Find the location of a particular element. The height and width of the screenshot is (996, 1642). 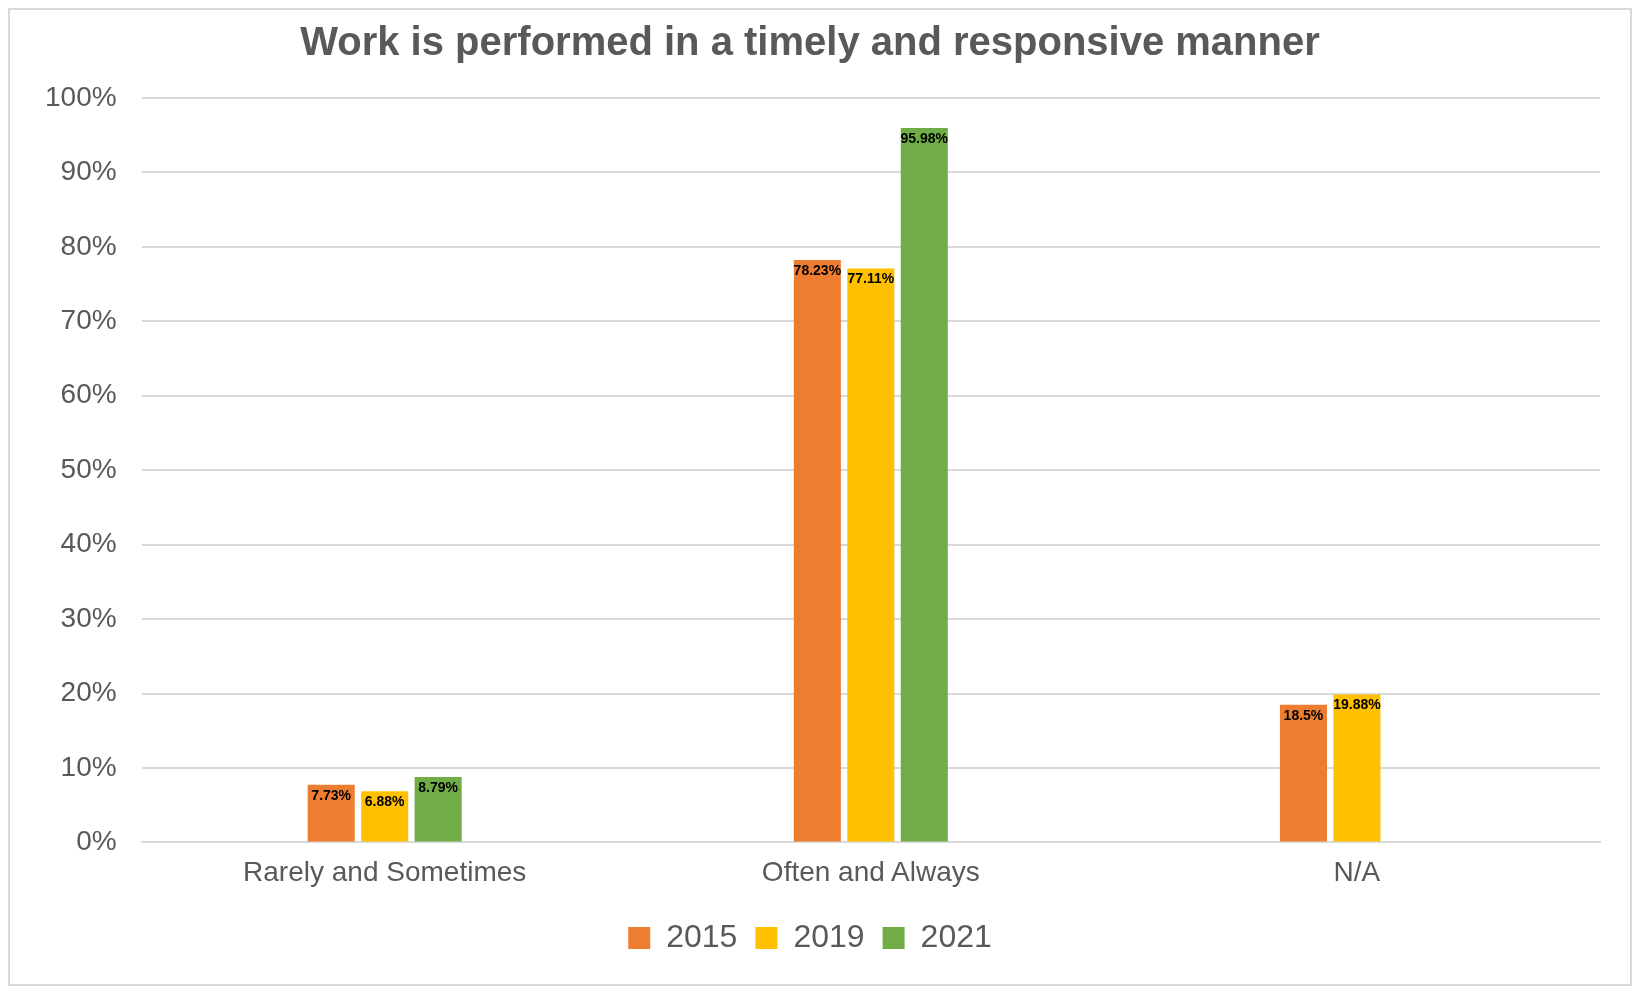

x-tick-label: Often and Always is located at coordinates (870, 871).